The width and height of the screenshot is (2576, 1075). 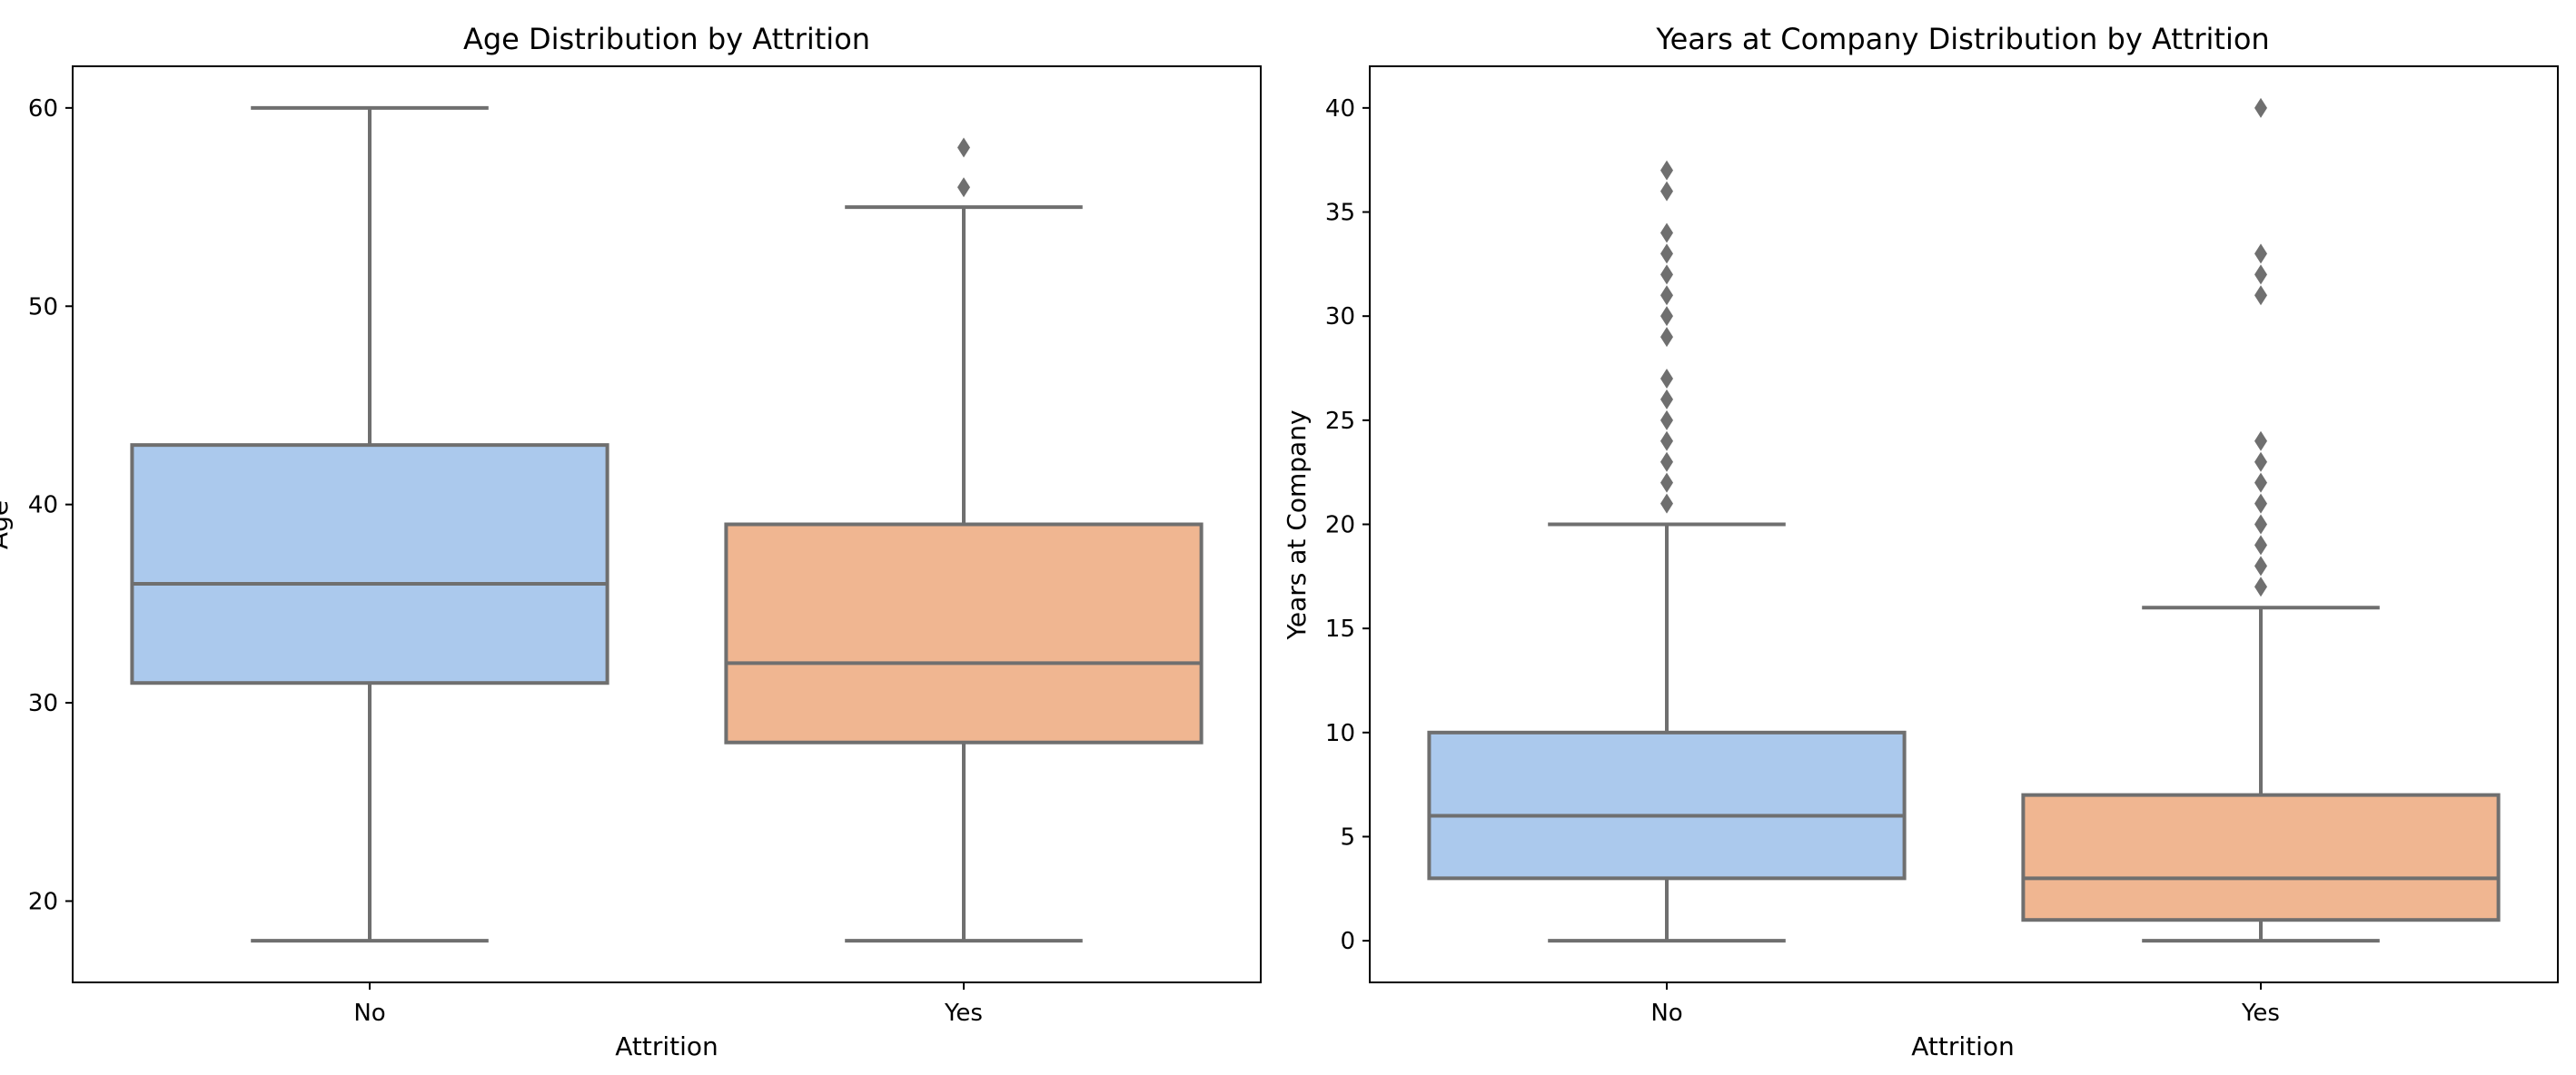 What do you see at coordinates (1347, 941) in the screenshot?
I see `y-tick-label: 0` at bounding box center [1347, 941].